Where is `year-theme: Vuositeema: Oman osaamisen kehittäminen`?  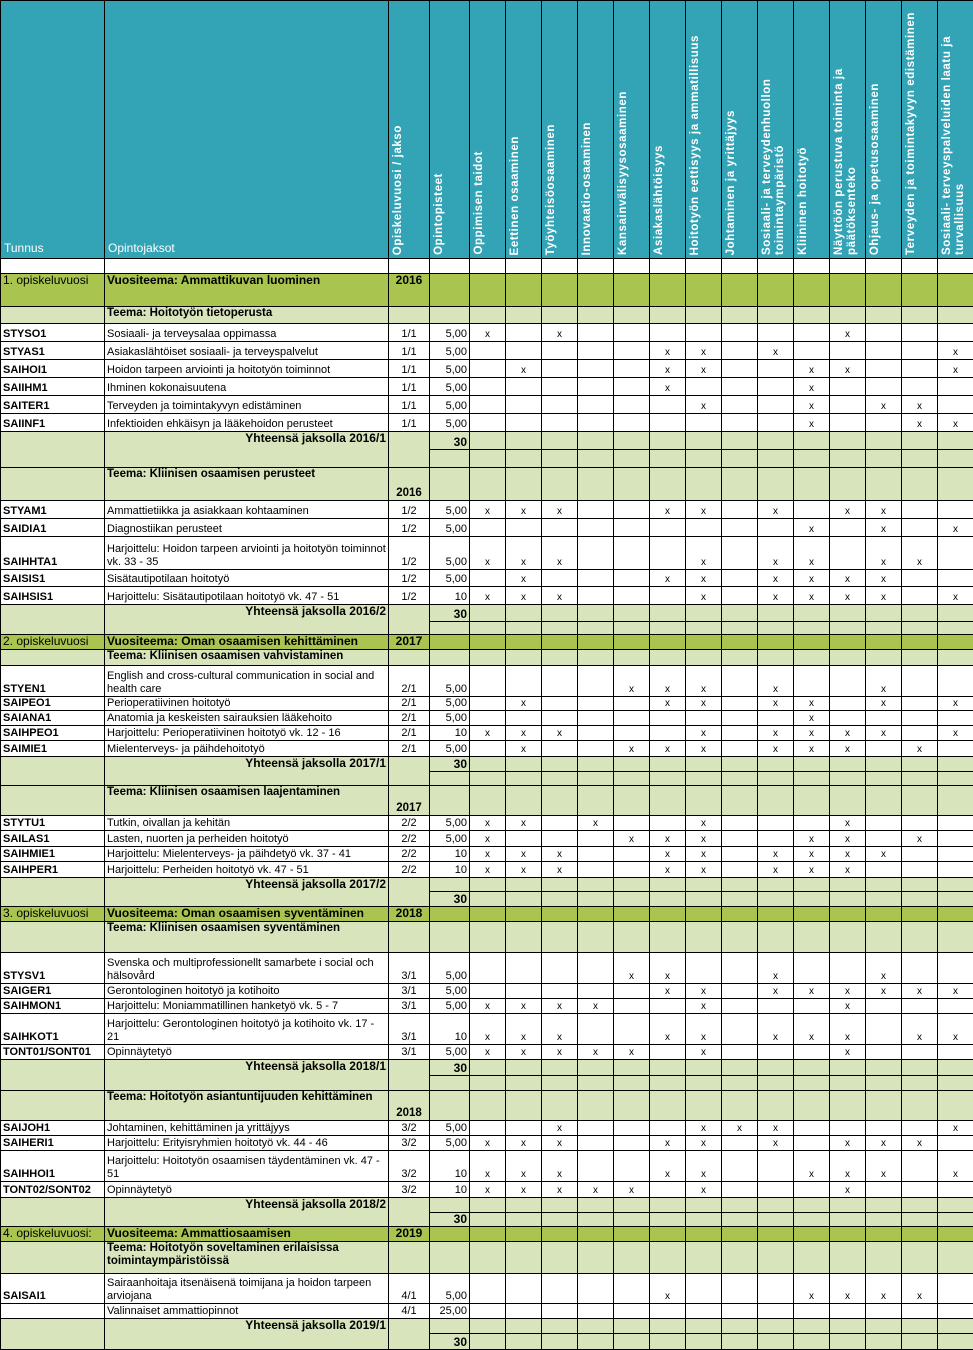 year-theme: Vuositeema: Oman osaamisen kehittäminen is located at coordinates (247, 642).